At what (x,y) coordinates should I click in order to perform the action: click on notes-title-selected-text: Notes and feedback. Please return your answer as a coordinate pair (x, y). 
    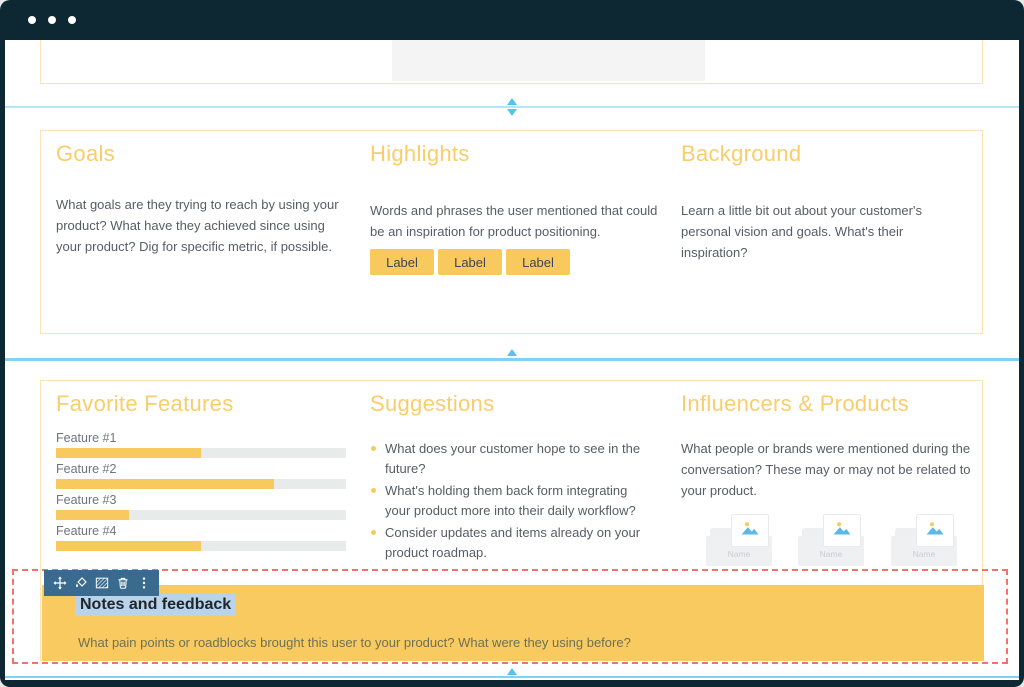
    Looking at the image, I should click on (156, 605).